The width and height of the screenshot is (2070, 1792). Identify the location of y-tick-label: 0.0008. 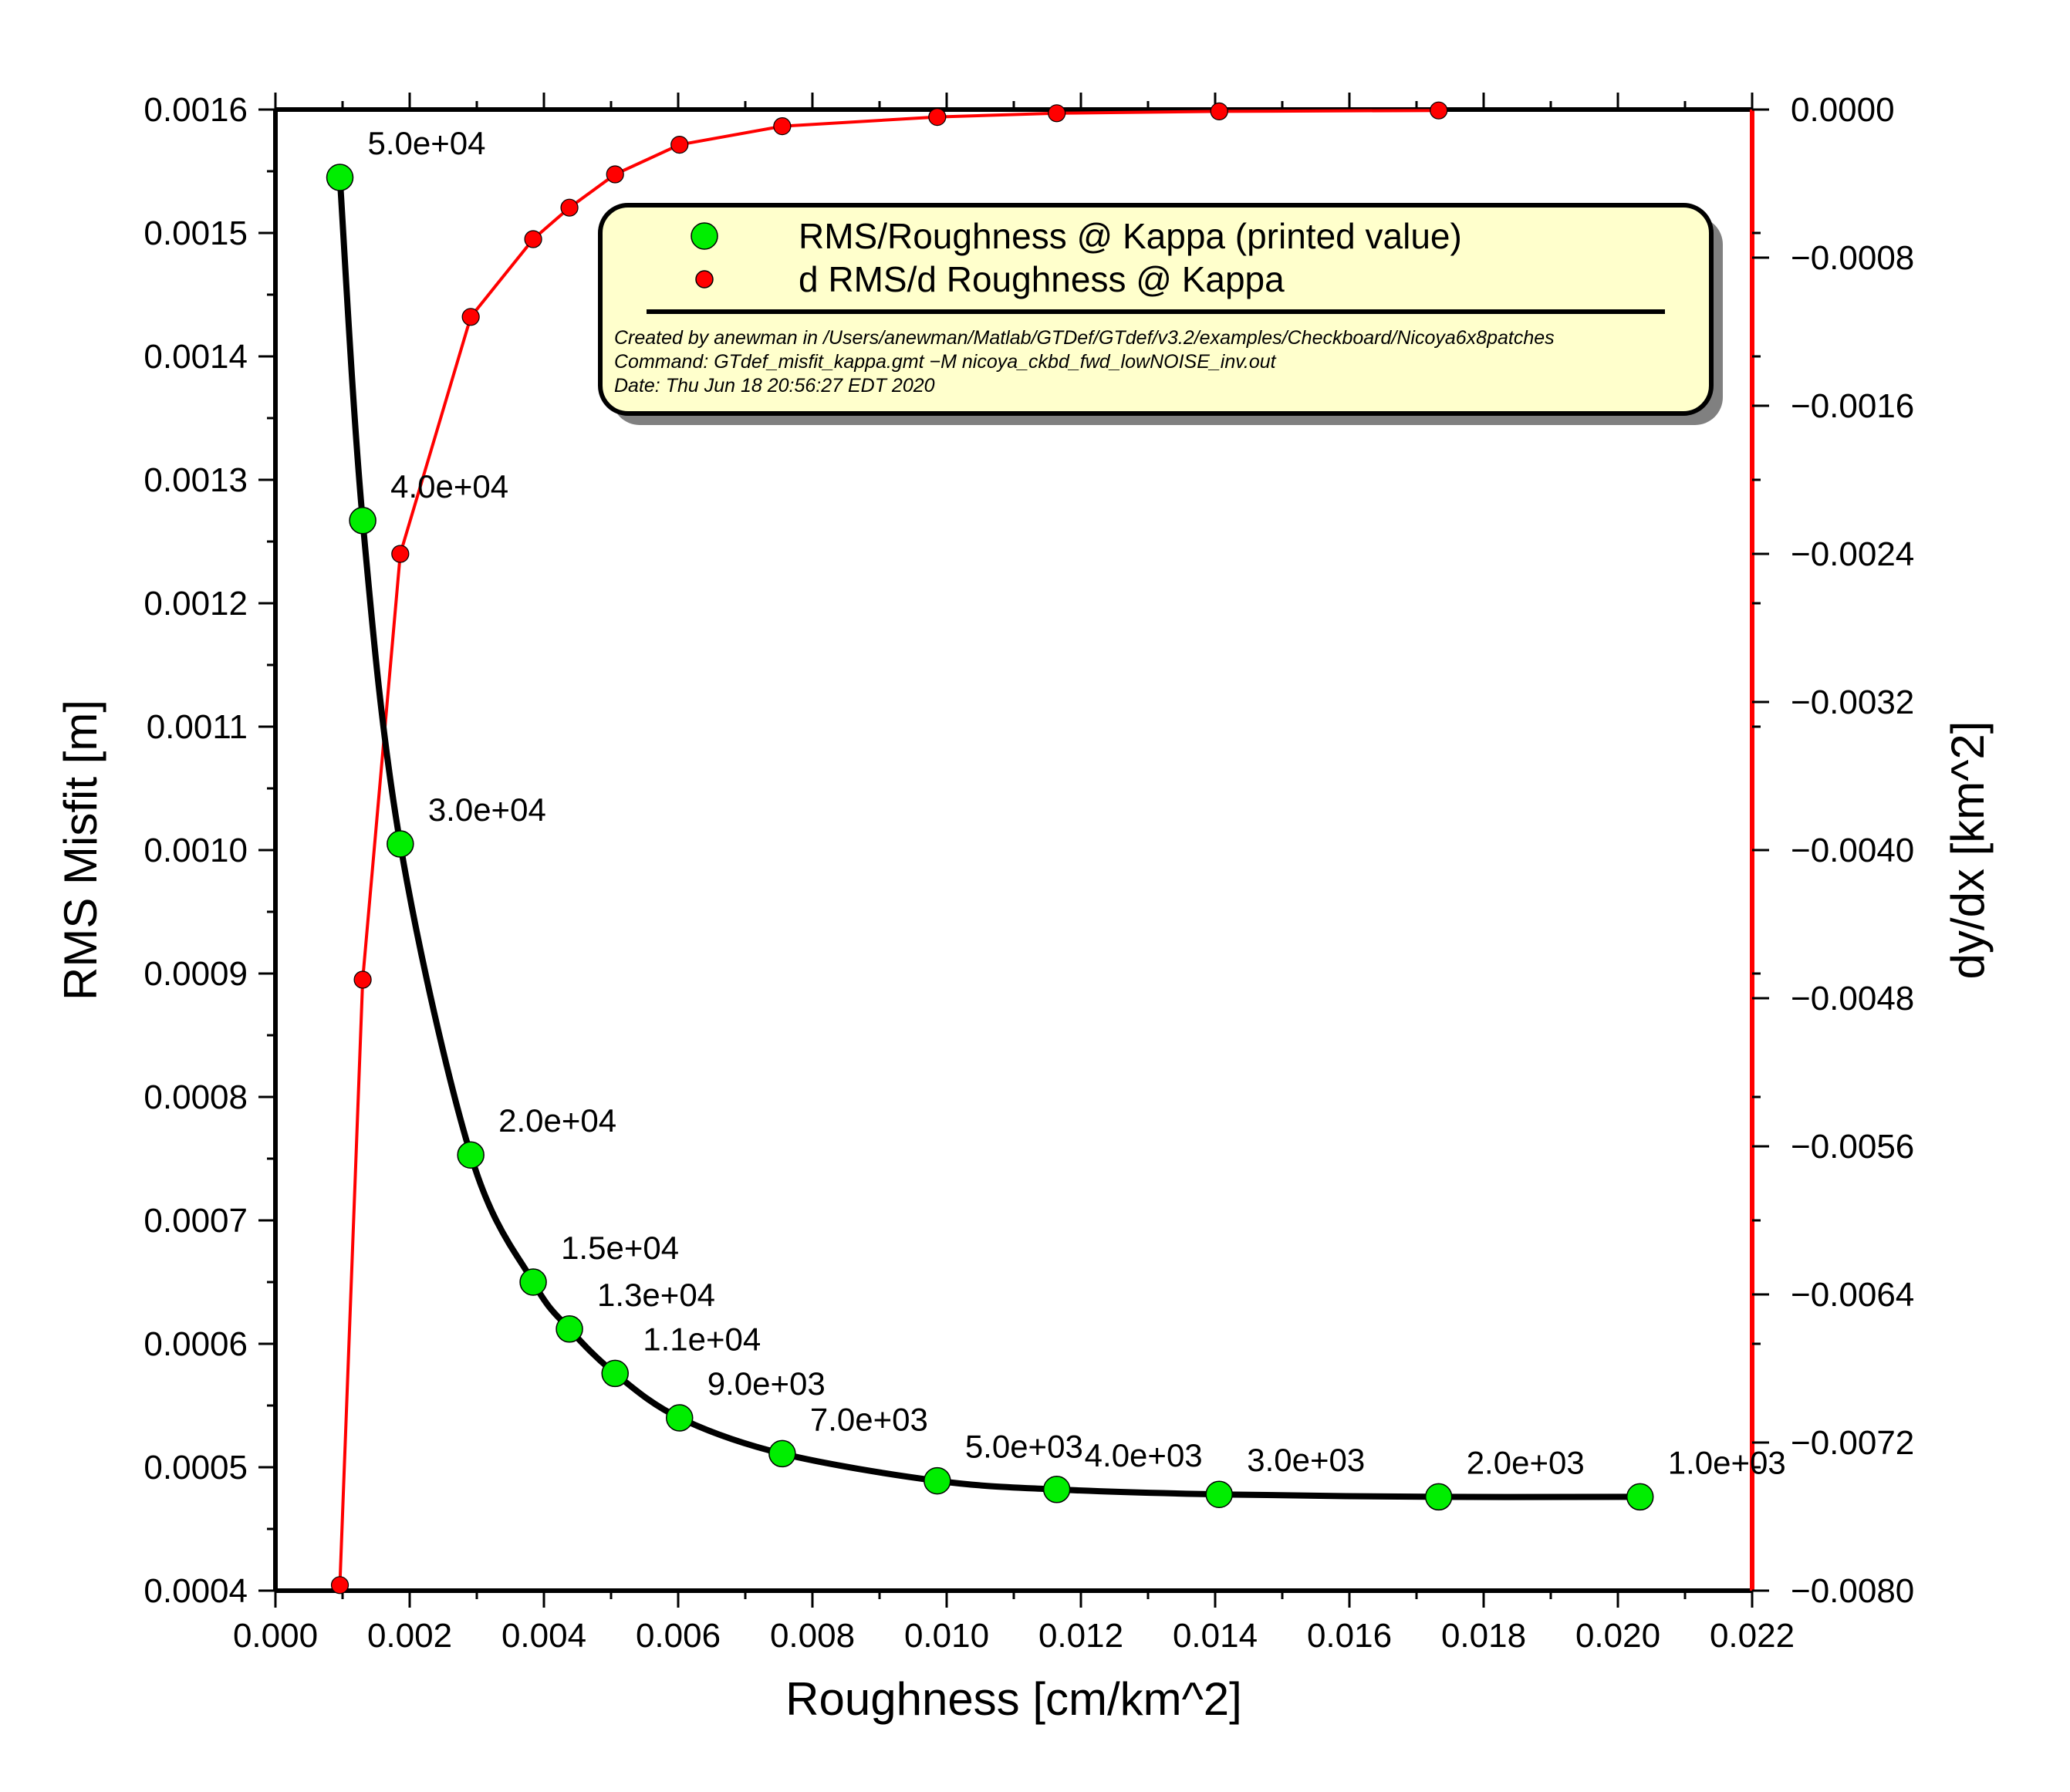
(196, 1097).